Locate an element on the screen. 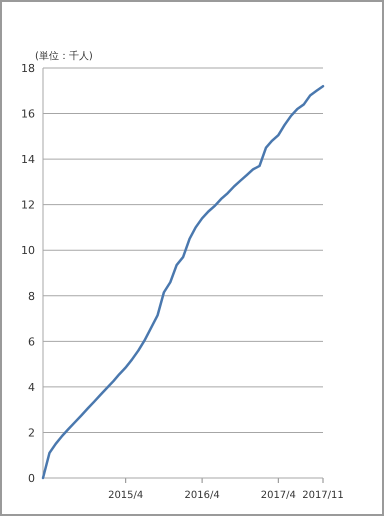 The height and width of the screenshot is (516, 384). y-tick-label: 12 is located at coordinates (28, 205).